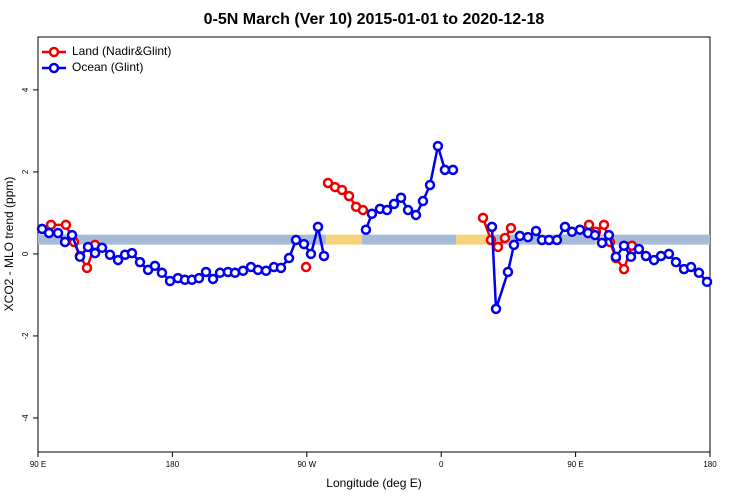 The height and width of the screenshot is (500, 750). What do you see at coordinates (107, 67) in the screenshot?
I see `legend-label: Ocean (Glint)` at bounding box center [107, 67].